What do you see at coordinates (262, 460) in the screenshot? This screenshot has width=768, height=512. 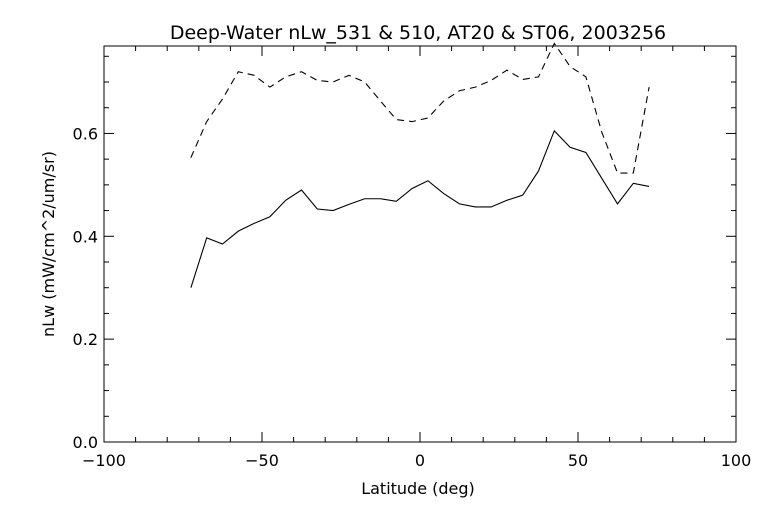 I see `x-tick-label: −50` at bounding box center [262, 460].